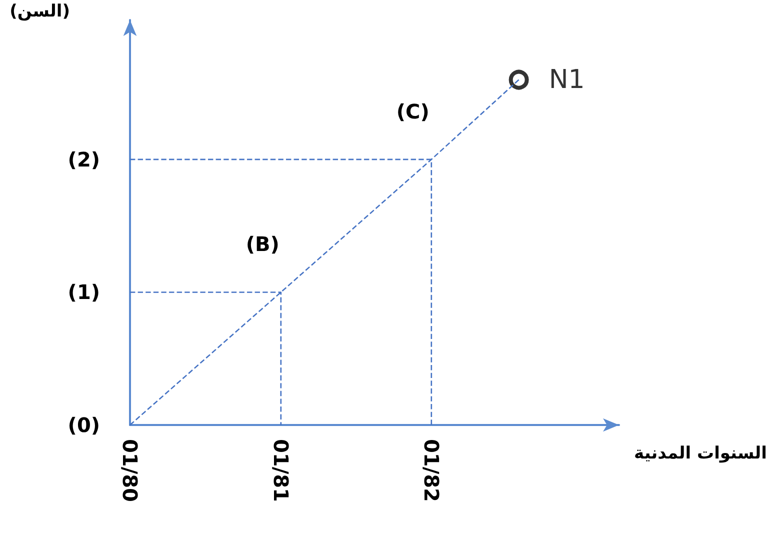 Image resolution: width=770 pixels, height=537 pixels. I want to click on y-tick-label: (1), so click(84, 292).